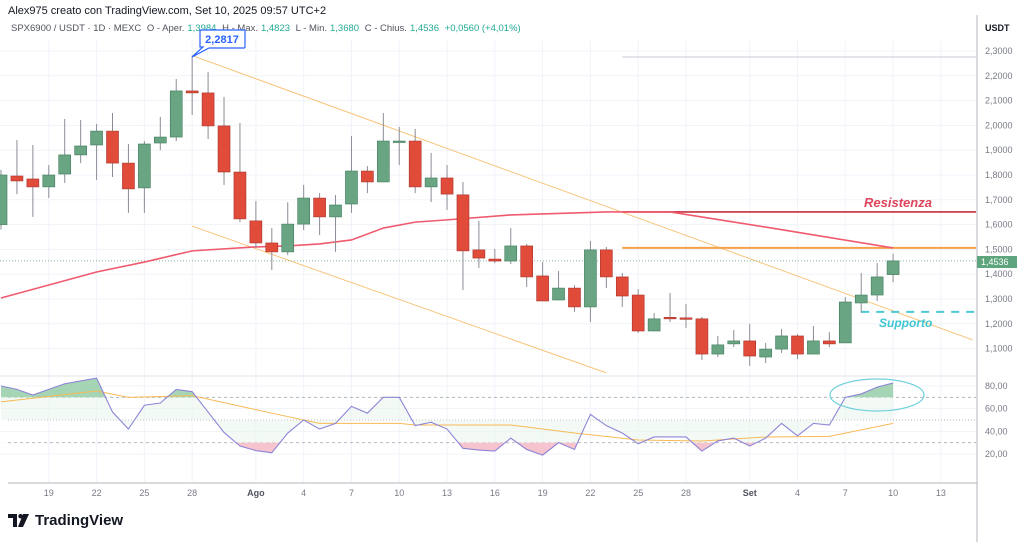 The image size is (1024, 542). I want to click on tradingview-logo: TradingView, so click(65, 520).